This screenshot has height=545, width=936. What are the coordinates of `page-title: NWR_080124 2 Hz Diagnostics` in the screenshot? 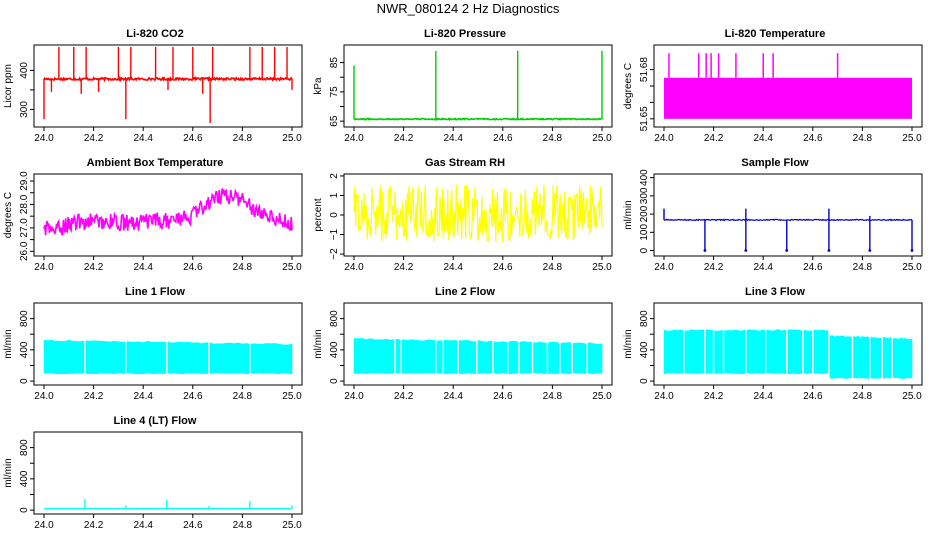 It's located at (468, 8).